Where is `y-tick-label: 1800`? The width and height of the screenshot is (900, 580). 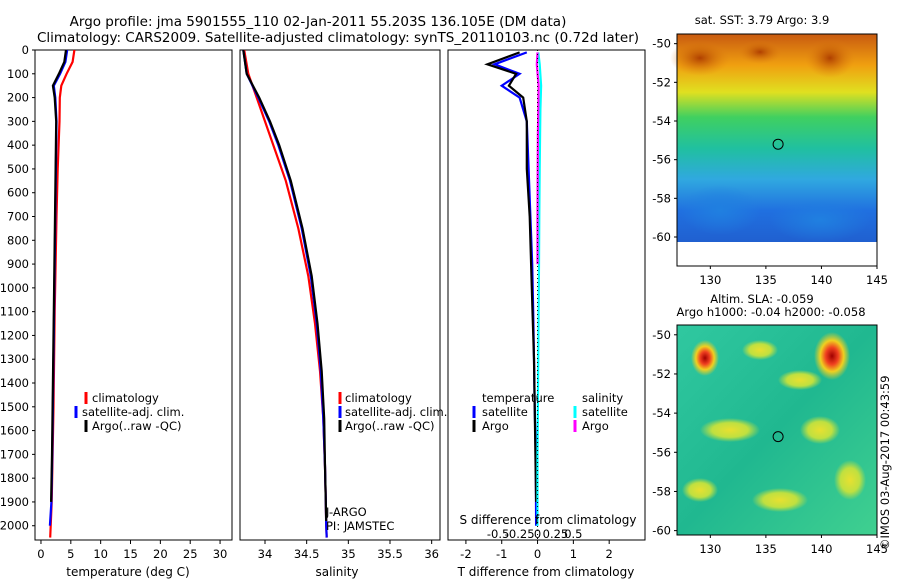 y-tick-label: 1800 is located at coordinates (14, 478).